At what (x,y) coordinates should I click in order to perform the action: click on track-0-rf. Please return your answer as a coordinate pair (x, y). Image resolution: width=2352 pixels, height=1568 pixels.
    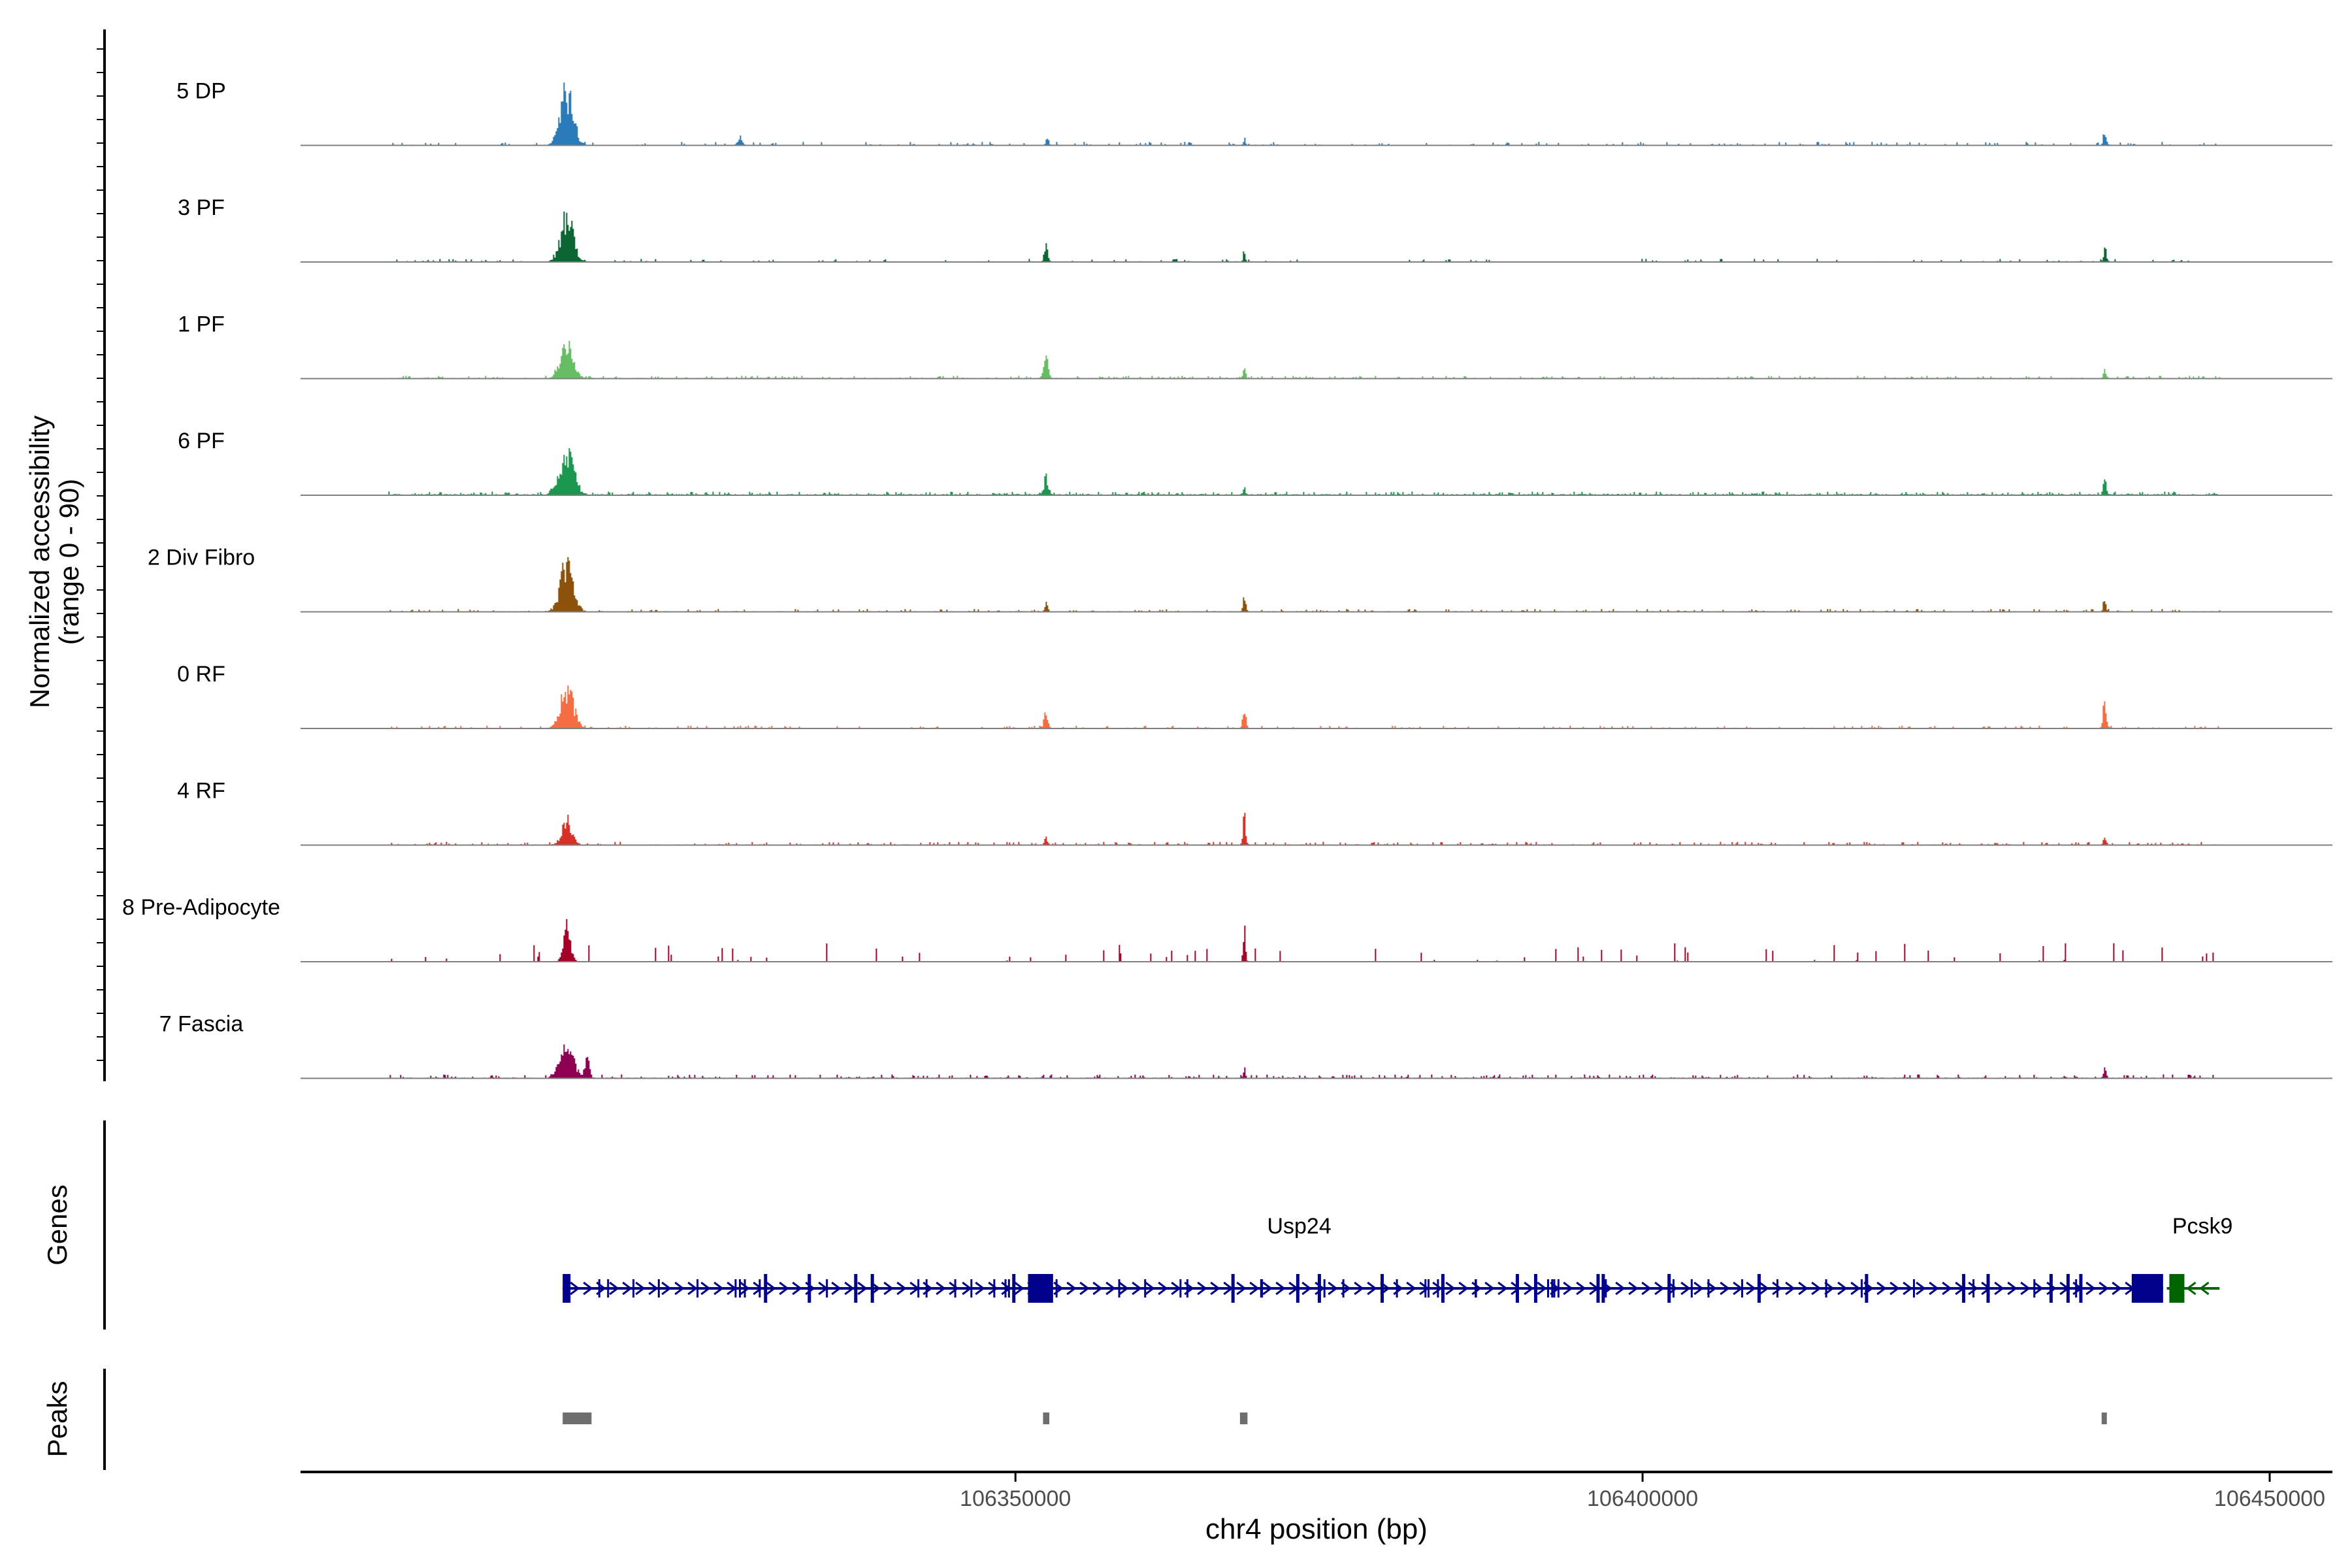
    Looking at the image, I should click on (1316, 707).